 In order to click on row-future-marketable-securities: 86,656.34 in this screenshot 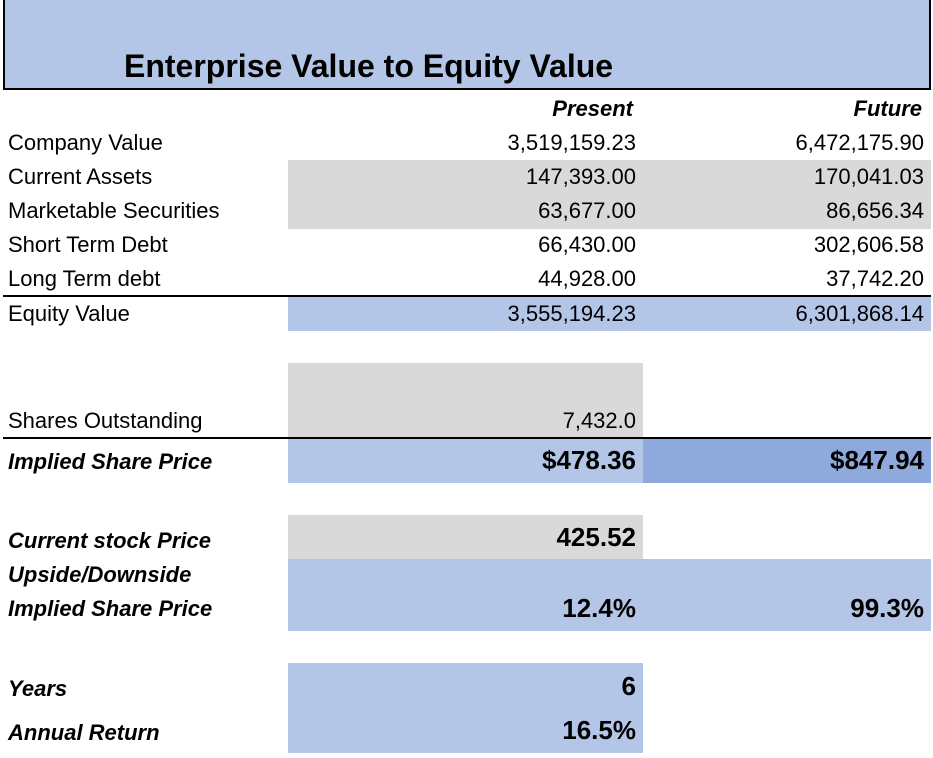, I will do `click(875, 210)`.